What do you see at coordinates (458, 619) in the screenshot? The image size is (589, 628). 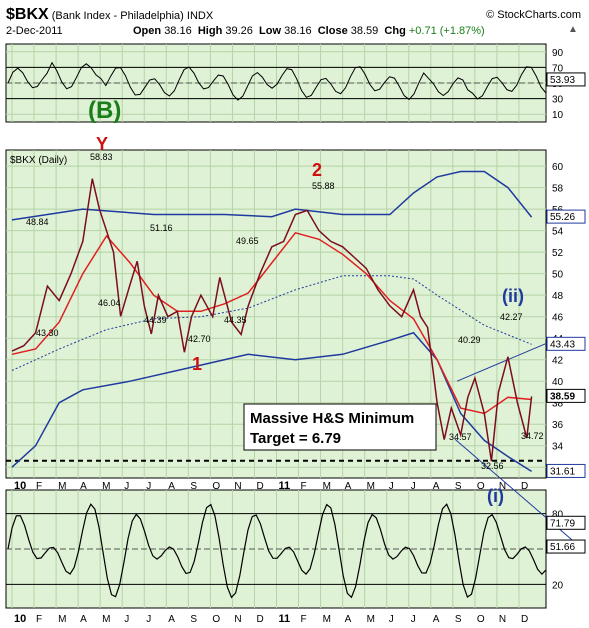 I see `x-tick-label-bottom: S` at bounding box center [458, 619].